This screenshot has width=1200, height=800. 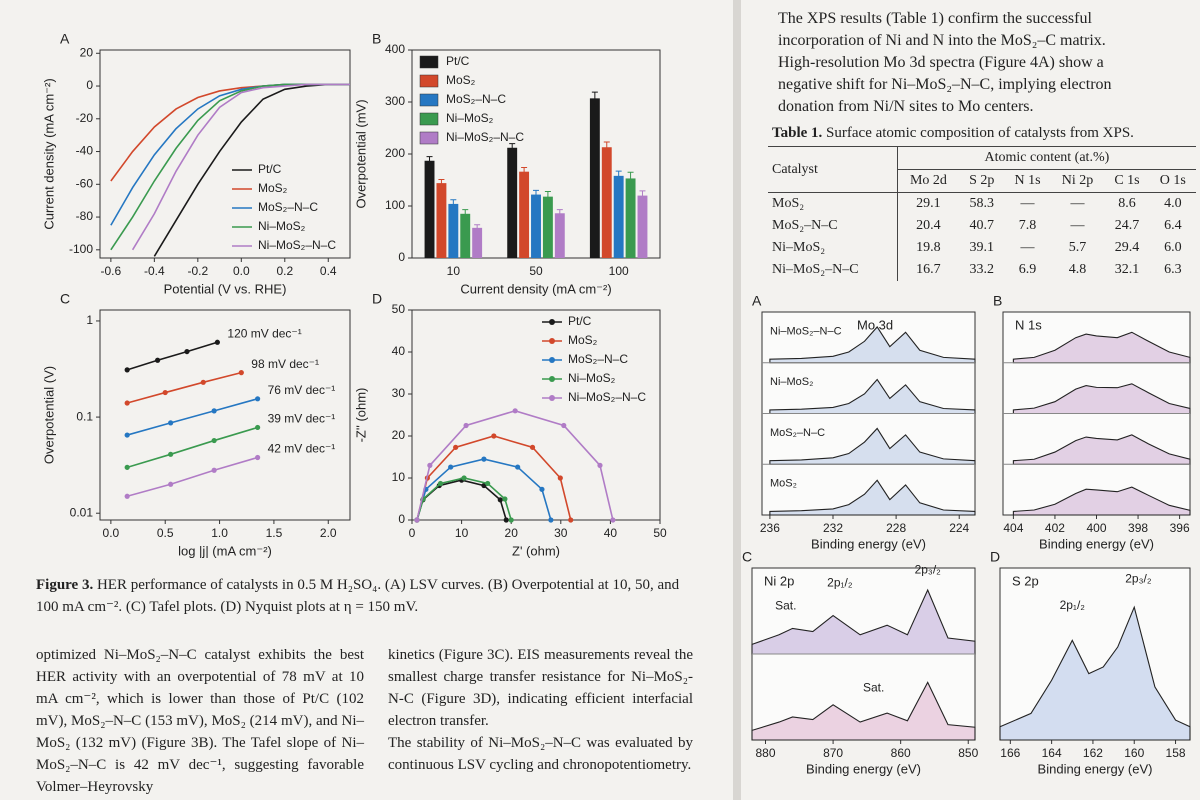 I want to click on y-tick-label: 30, so click(x=399, y=393).